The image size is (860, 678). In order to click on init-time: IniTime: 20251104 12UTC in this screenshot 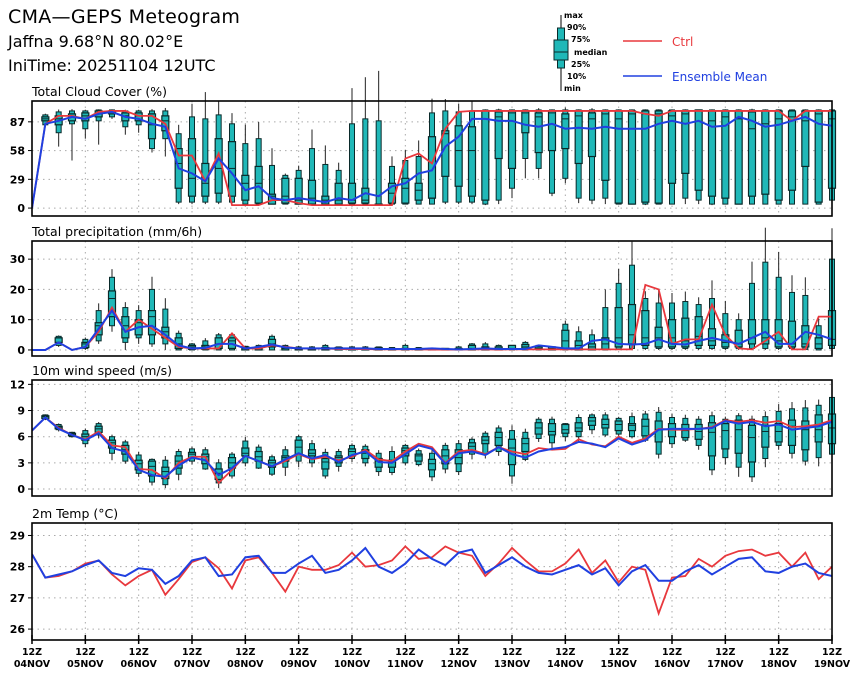, I will do `click(112, 65)`.